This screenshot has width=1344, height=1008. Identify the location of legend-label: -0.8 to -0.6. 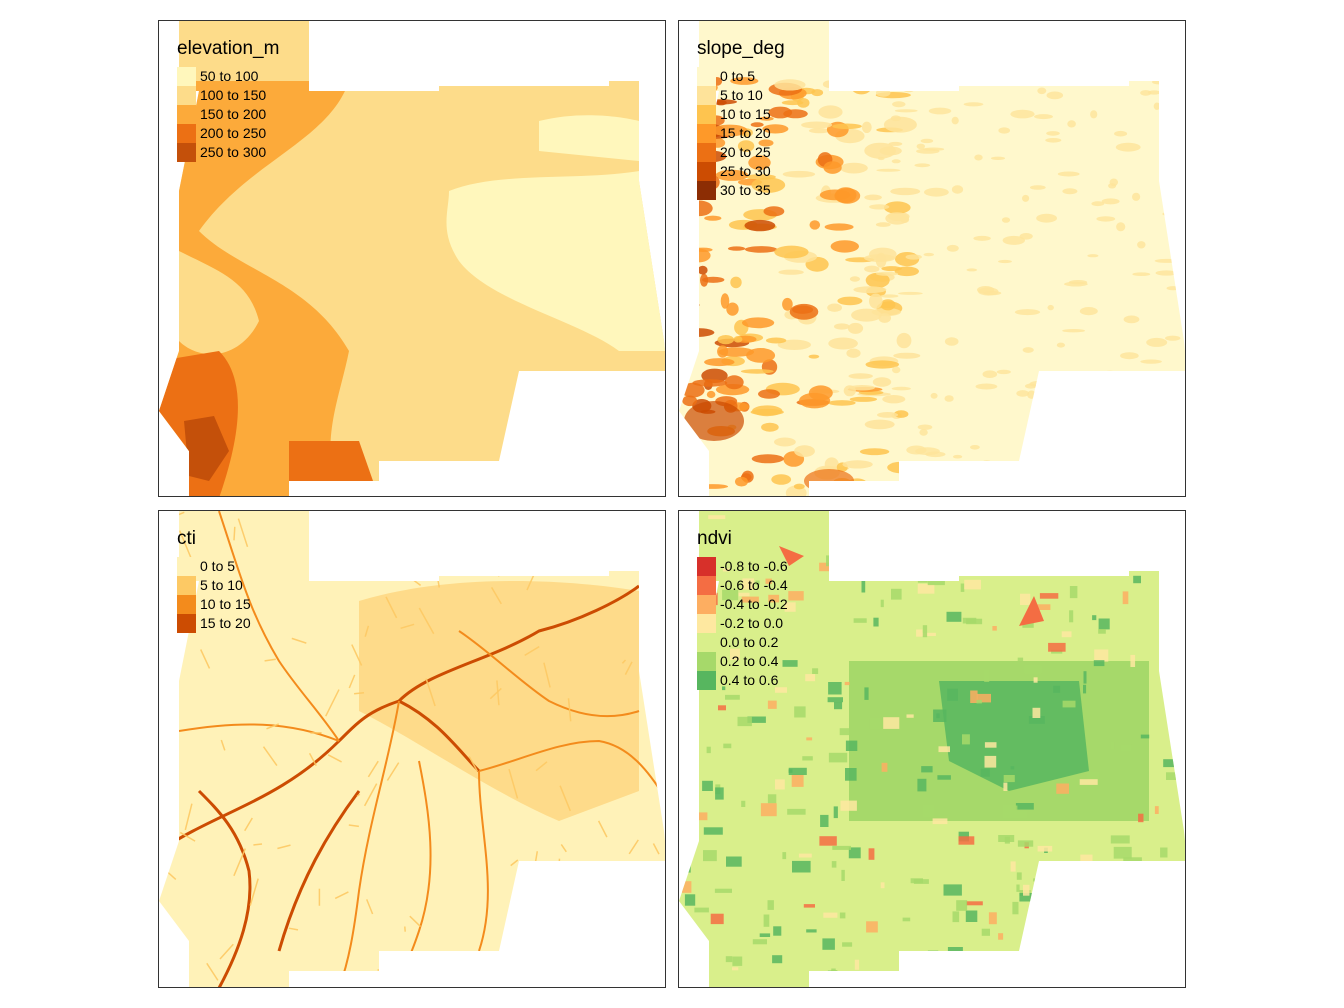
(754, 566).